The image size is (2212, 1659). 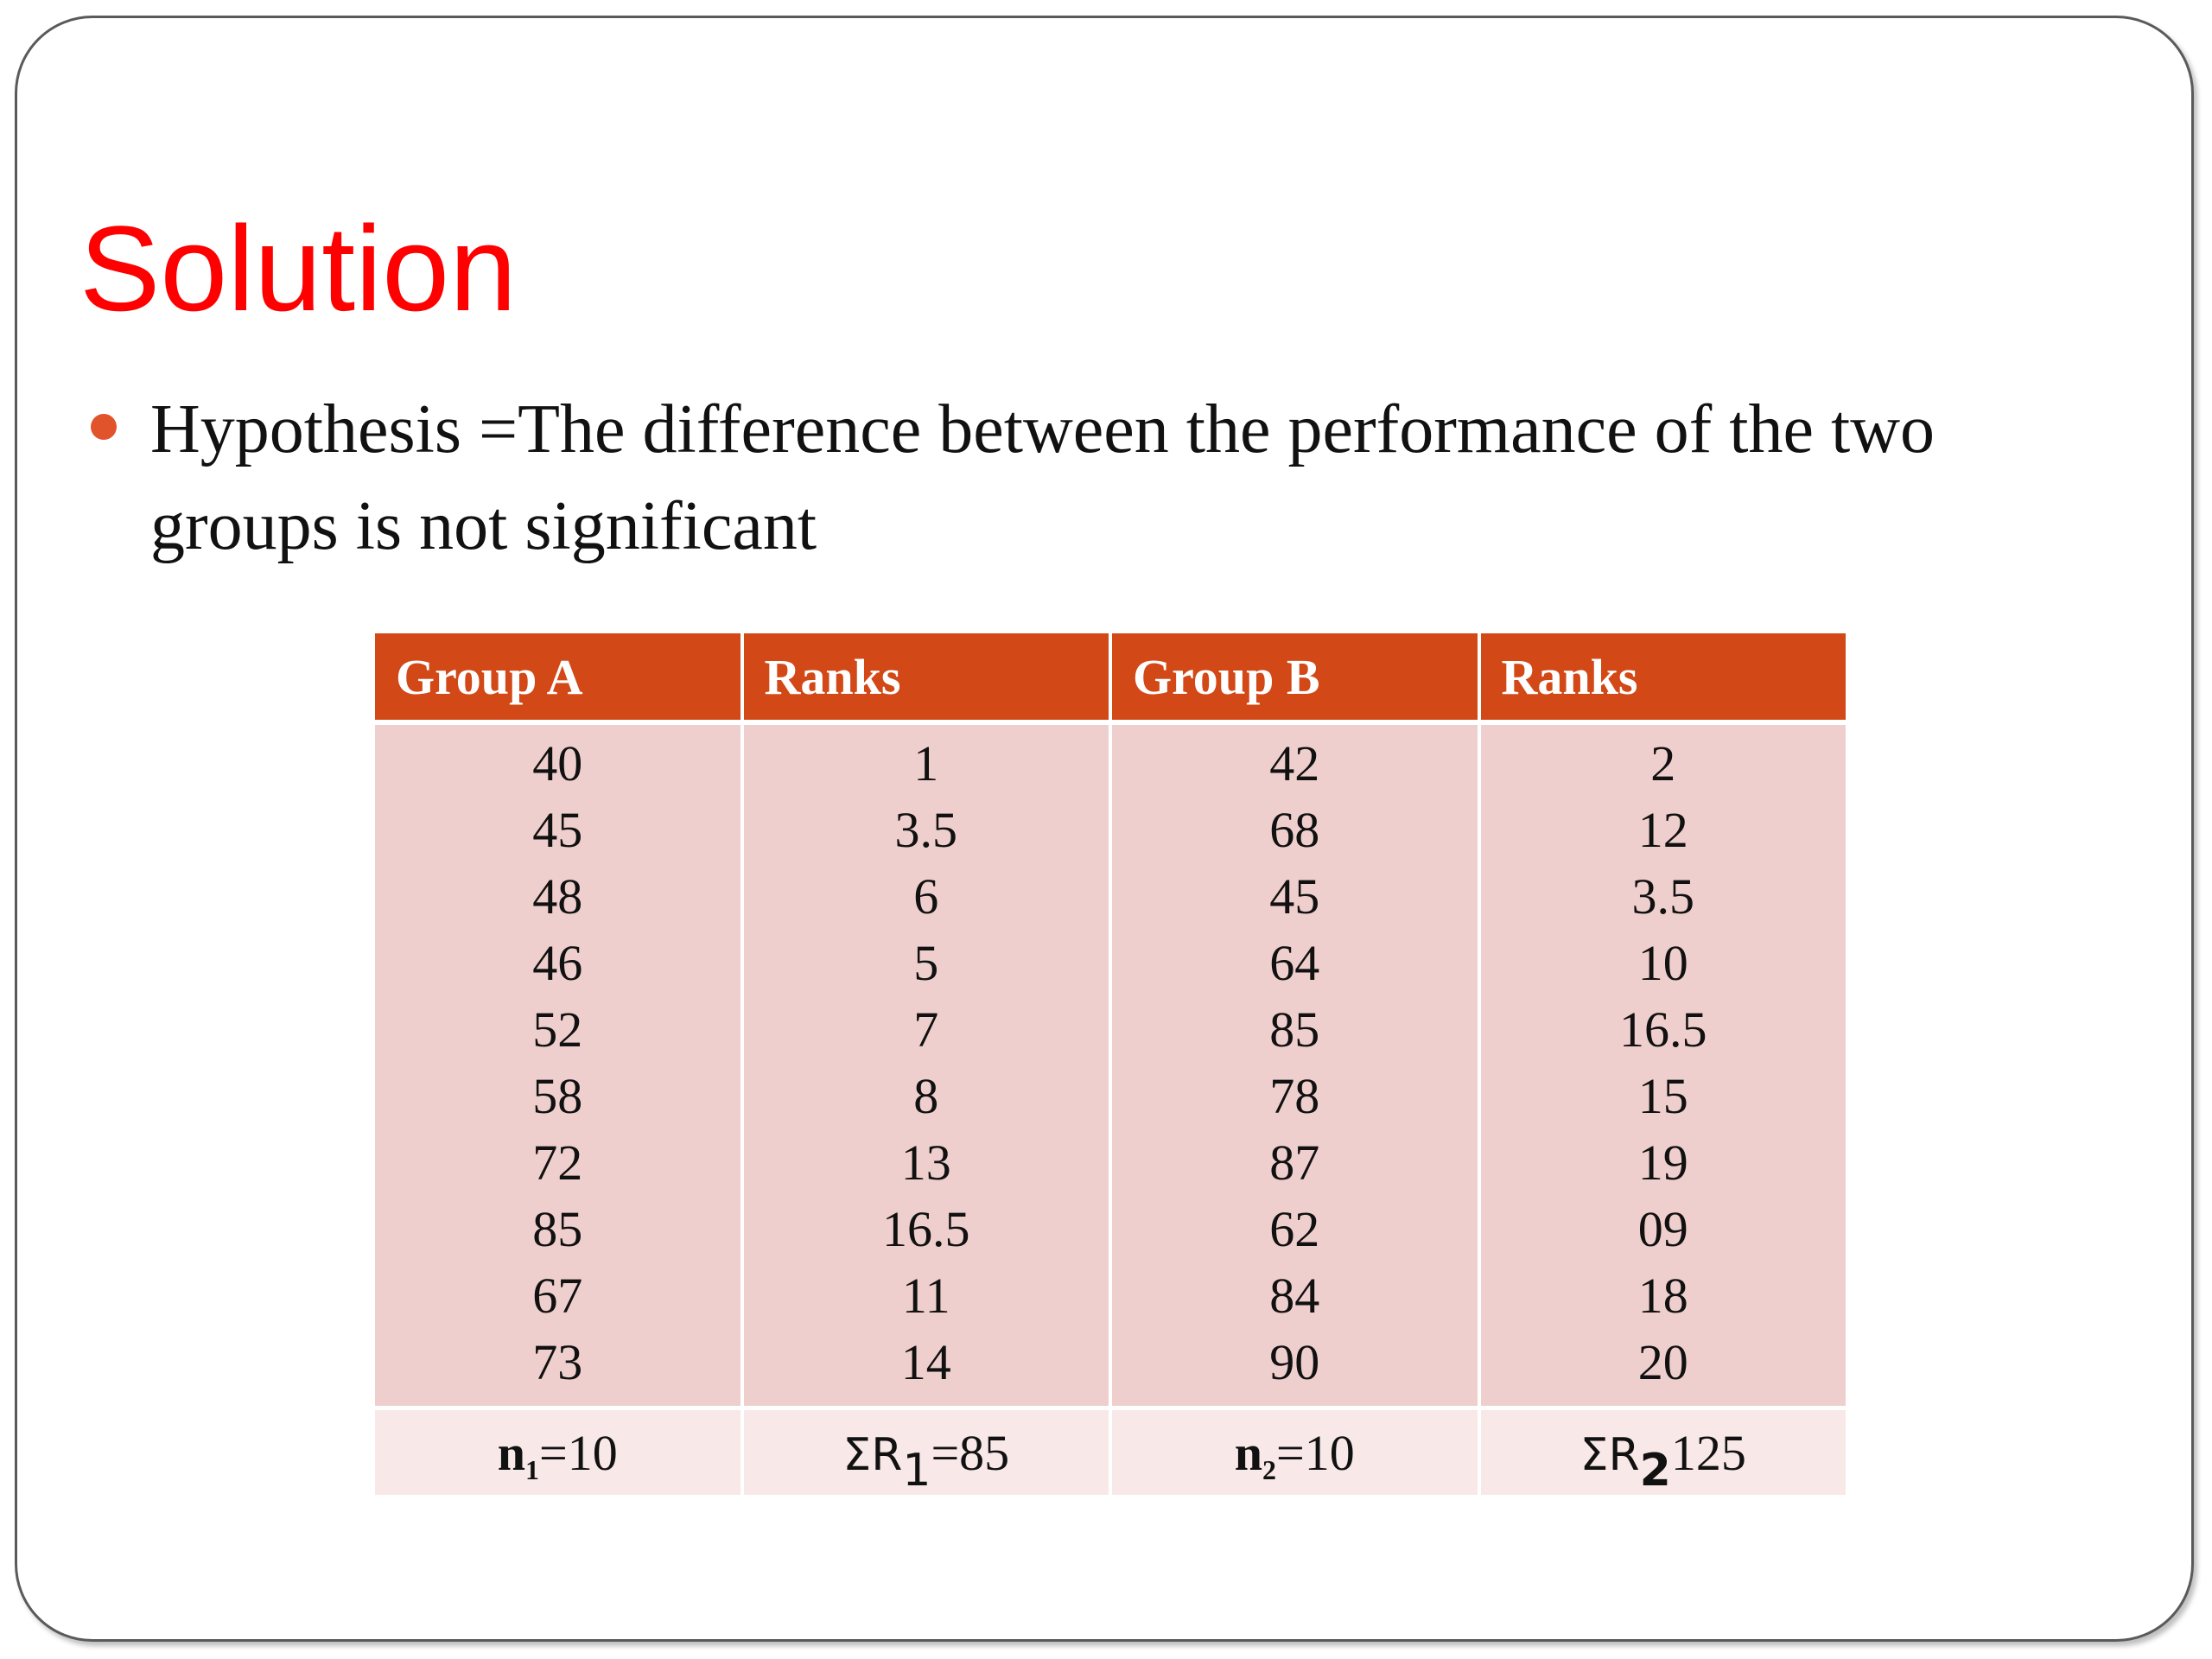 I want to click on group-a-value: 48, so click(x=558, y=897).